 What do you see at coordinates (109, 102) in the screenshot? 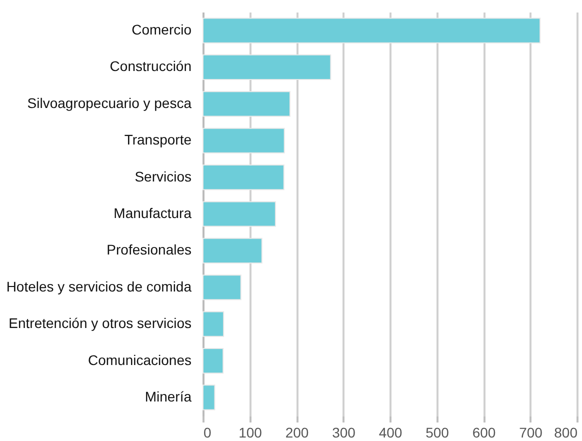
I see `y-tick-label: Silvoagropecuario y pesca` at bounding box center [109, 102].